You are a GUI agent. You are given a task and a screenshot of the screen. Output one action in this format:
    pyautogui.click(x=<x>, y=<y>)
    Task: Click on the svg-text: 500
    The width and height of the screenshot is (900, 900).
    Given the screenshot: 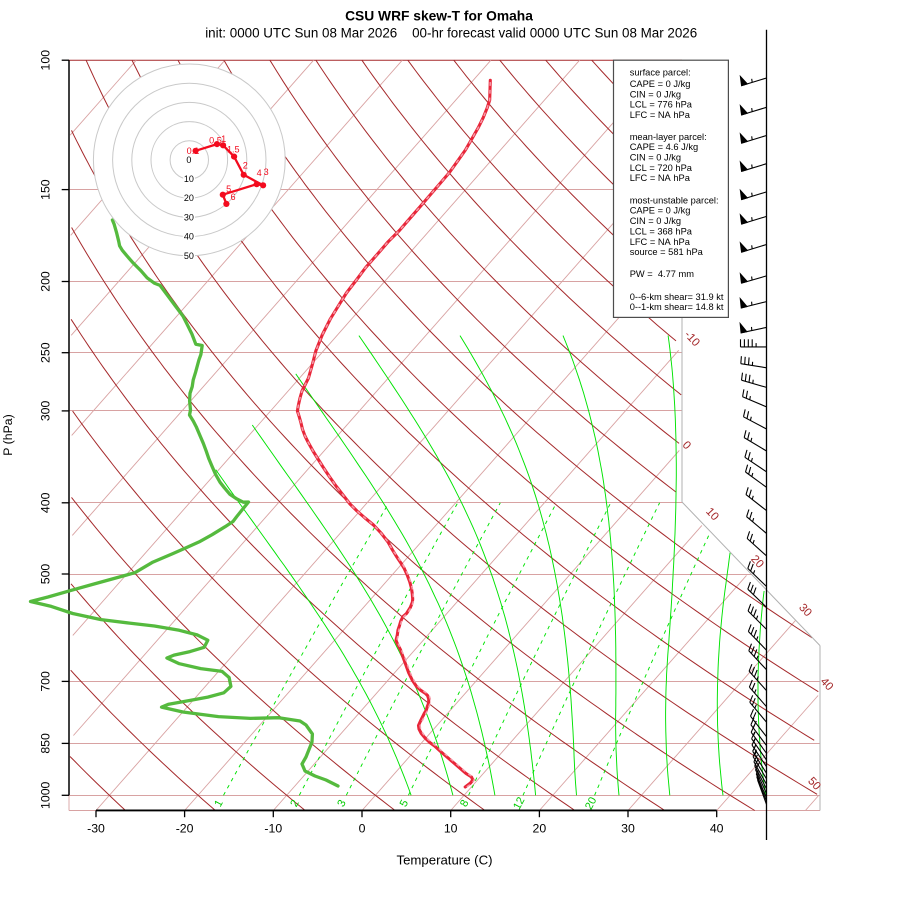 What is the action you would take?
    pyautogui.click(x=46, y=574)
    